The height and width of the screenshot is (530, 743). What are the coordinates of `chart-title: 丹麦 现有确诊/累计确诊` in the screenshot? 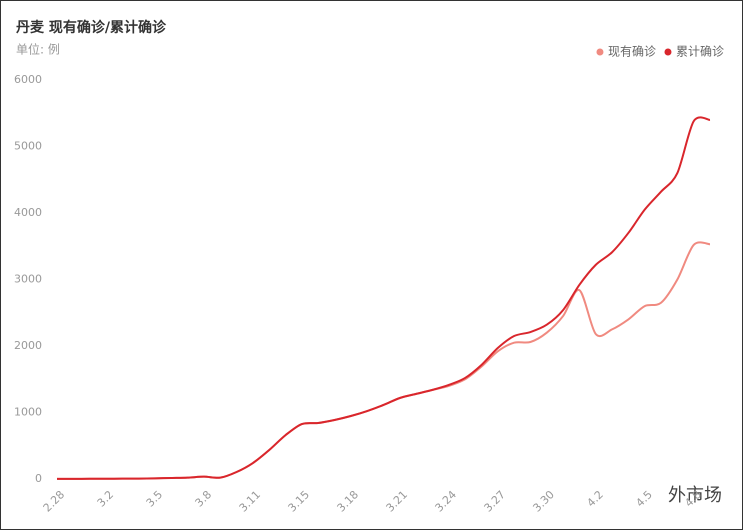 It's located at (91, 27).